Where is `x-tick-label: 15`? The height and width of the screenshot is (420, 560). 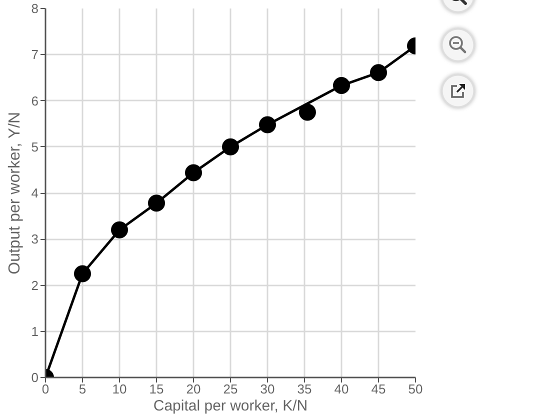
x-tick-label: 15 is located at coordinates (156, 389).